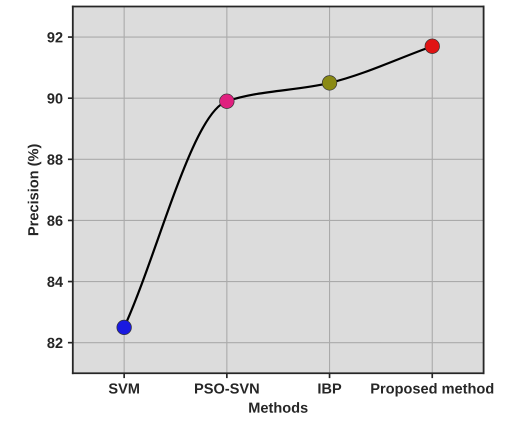  Describe the element at coordinates (54, 37) in the screenshot. I see `y-tick-label: 92` at that location.